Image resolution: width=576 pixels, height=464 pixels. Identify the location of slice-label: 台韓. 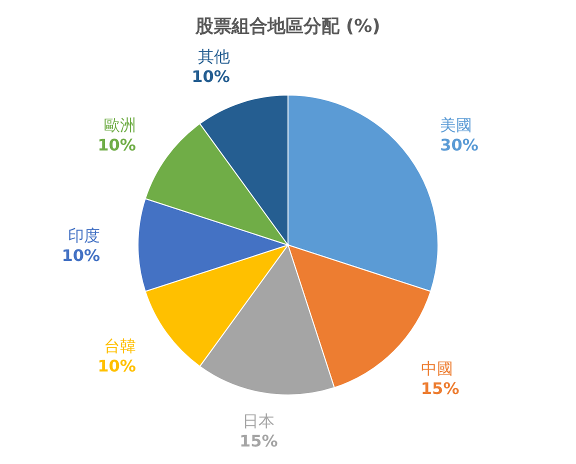
(120, 346).